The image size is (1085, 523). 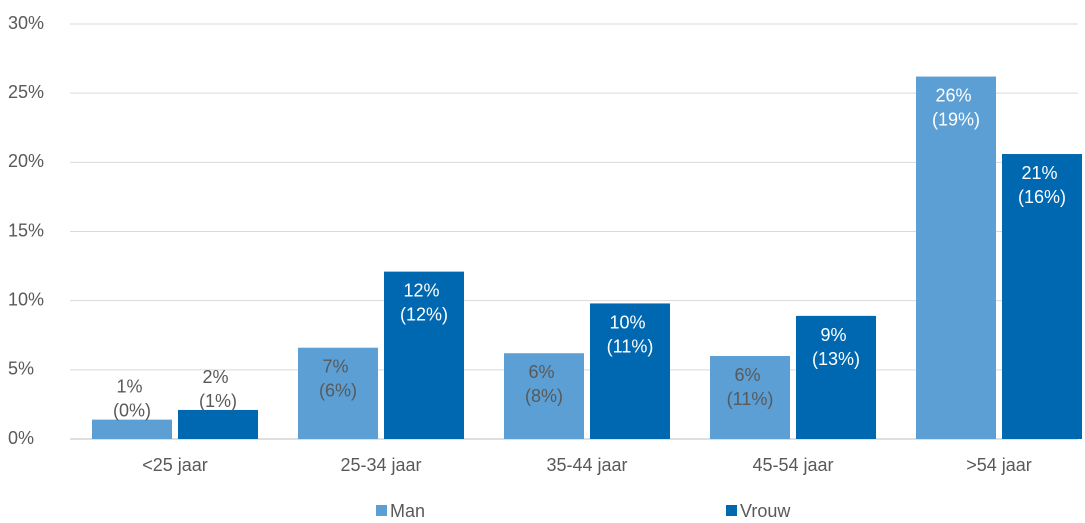 What do you see at coordinates (424, 302) in the screenshot?
I see `value-label: 12% (12%)` at bounding box center [424, 302].